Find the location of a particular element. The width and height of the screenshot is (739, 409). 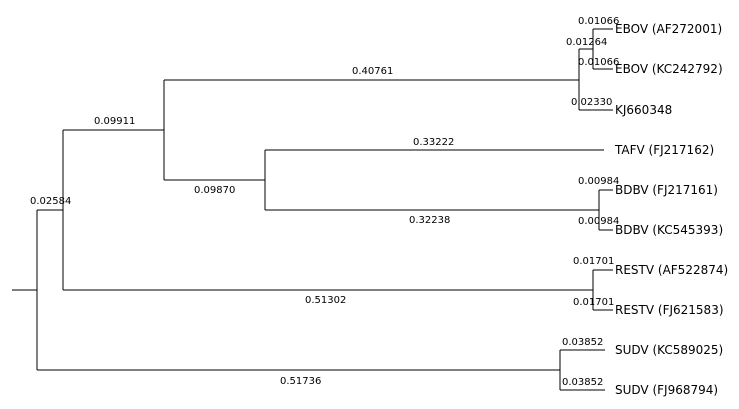

branch-length-label: 0.32238 is located at coordinates (429, 220).